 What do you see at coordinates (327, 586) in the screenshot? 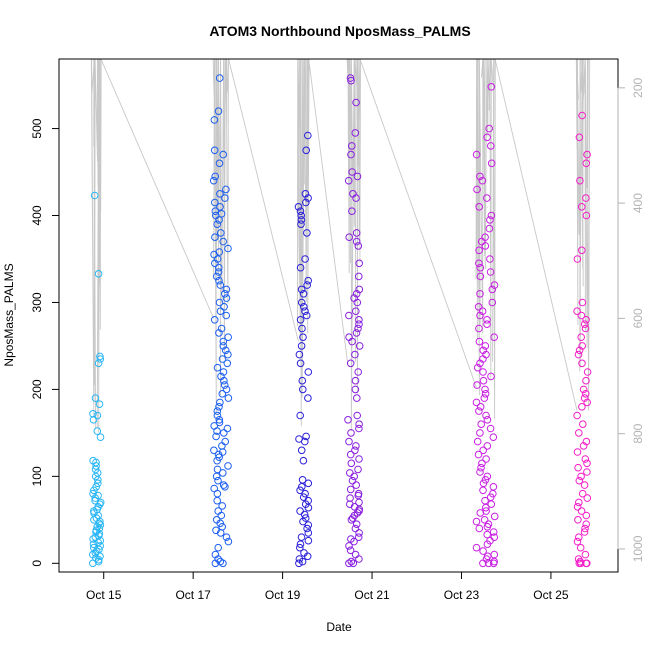
I see `x-axis: Oct 15 Oct 17 Oct 19 Oct 21 Oct 23 Oct 25` at bounding box center [327, 586].